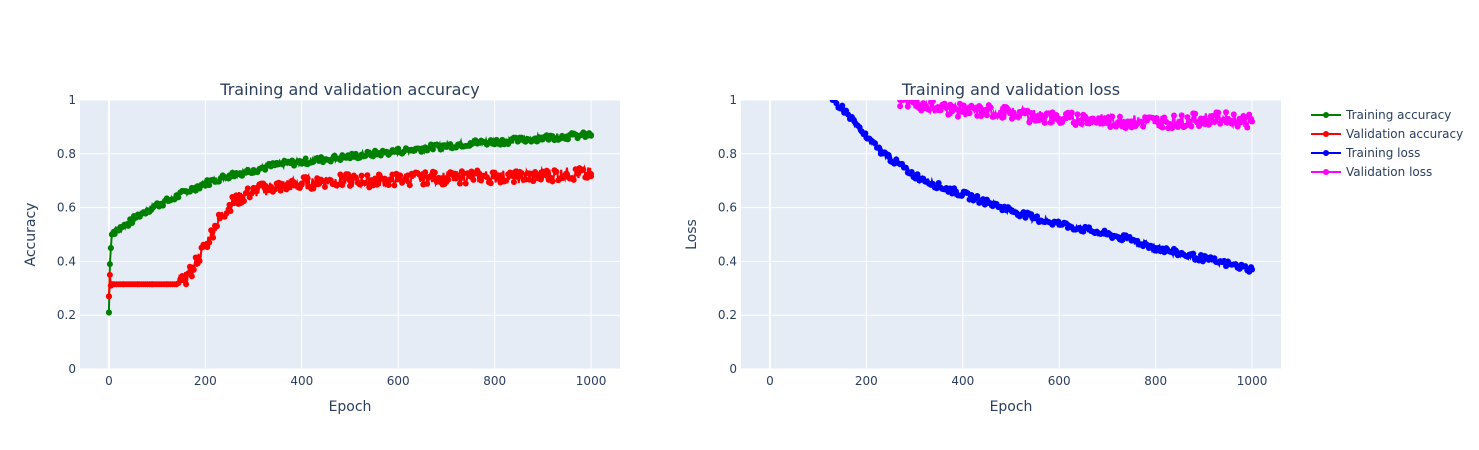  I want to click on loss-y-tick-label: 0.6, so click(727, 208).